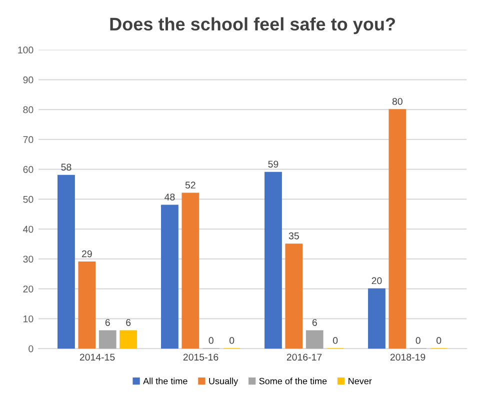 The height and width of the screenshot is (415, 481). What do you see at coordinates (28, 259) in the screenshot?
I see `y-tick-label: 30` at bounding box center [28, 259].